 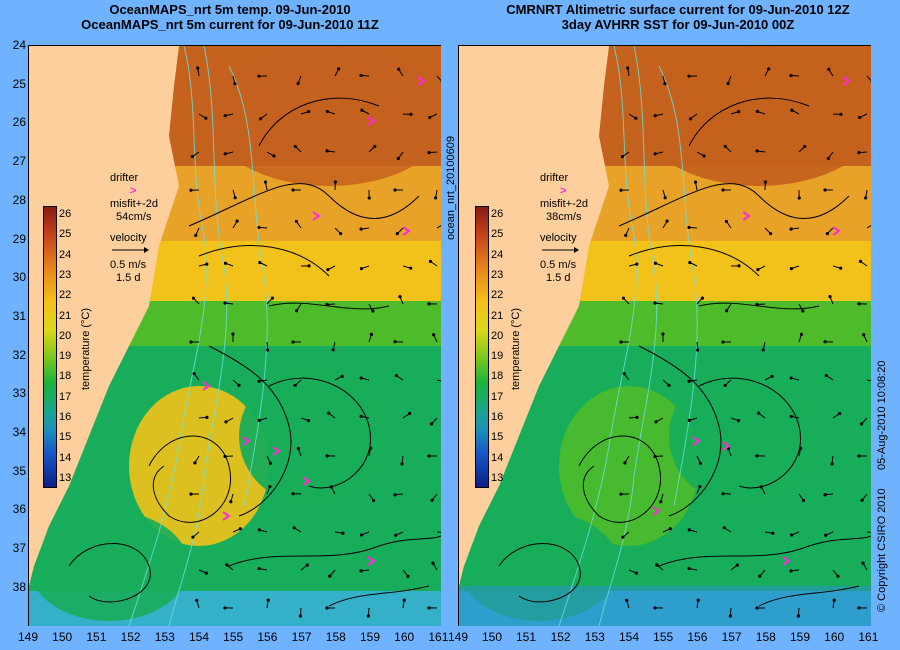 I want to click on velocity-arrow-icon, so click(x=564, y=252).